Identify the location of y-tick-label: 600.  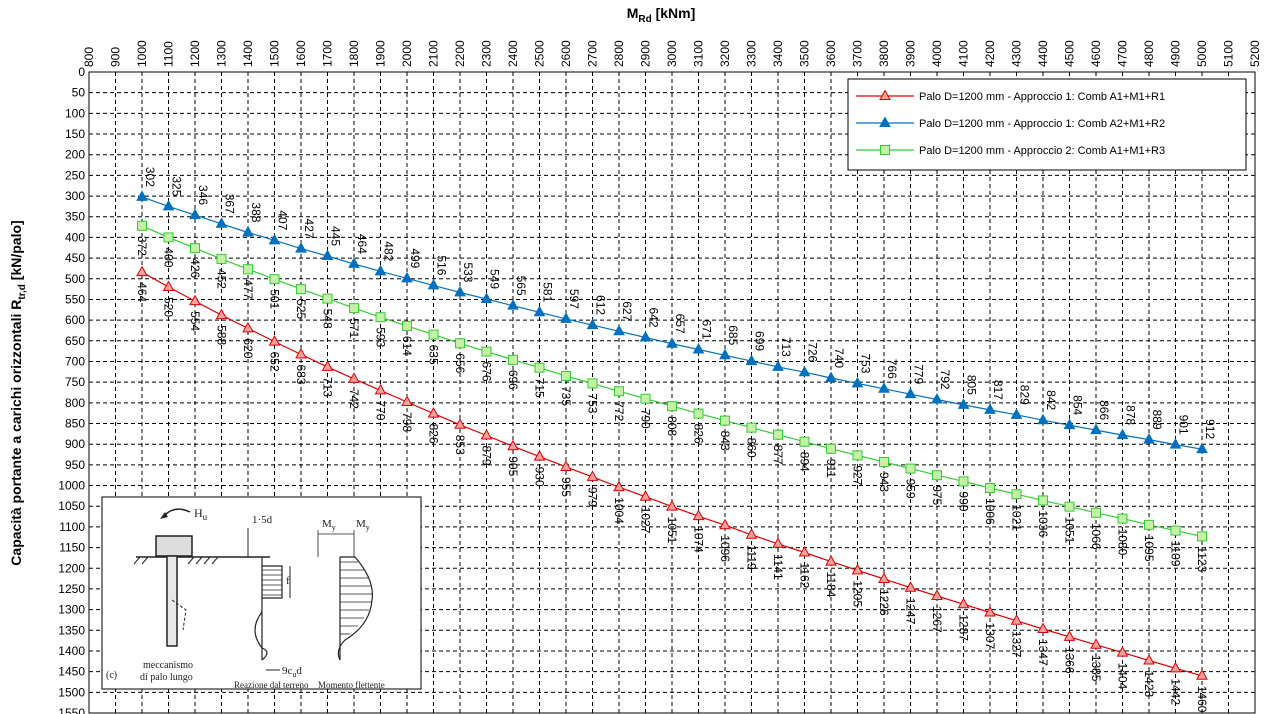
(75, 320).